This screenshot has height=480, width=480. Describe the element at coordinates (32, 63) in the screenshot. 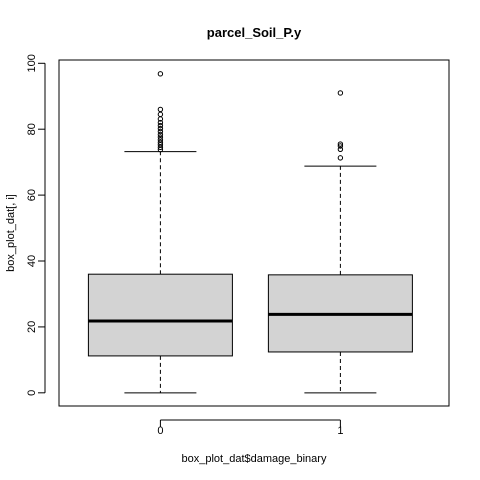

I see `y-tick-label: 100` at that location.